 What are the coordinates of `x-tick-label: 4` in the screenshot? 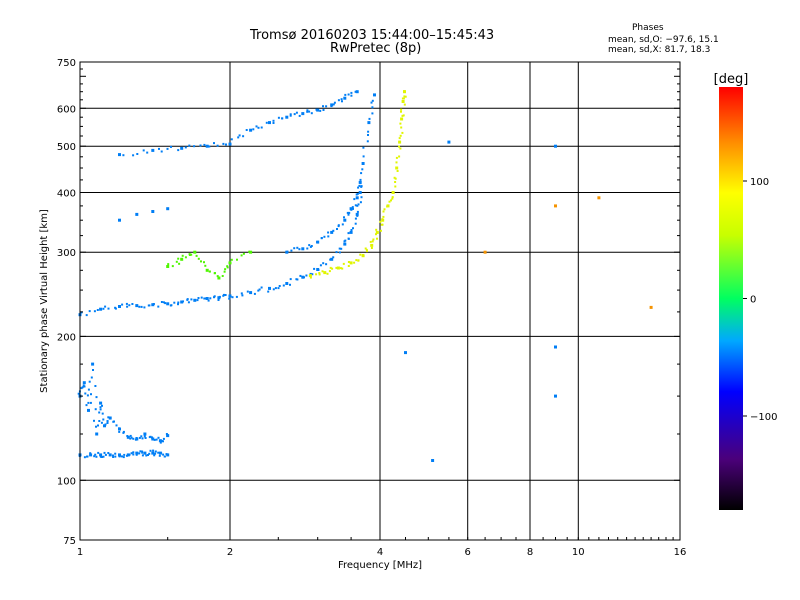 It's located at (380, 552).